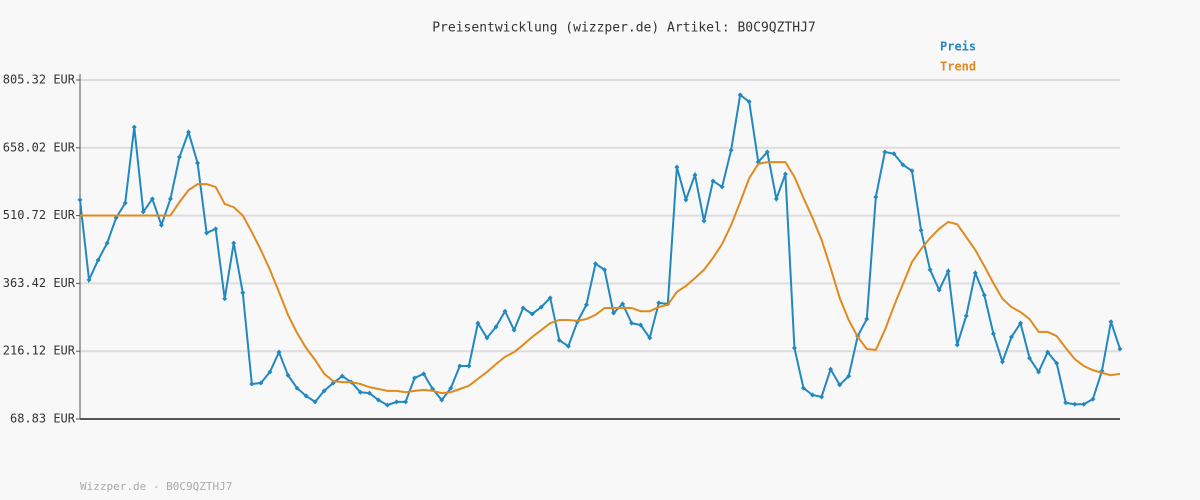 The height and width of the screenshot is (500, 1200). I want to click on y-tick-label: 363.42 EUR, so click(39, 283).